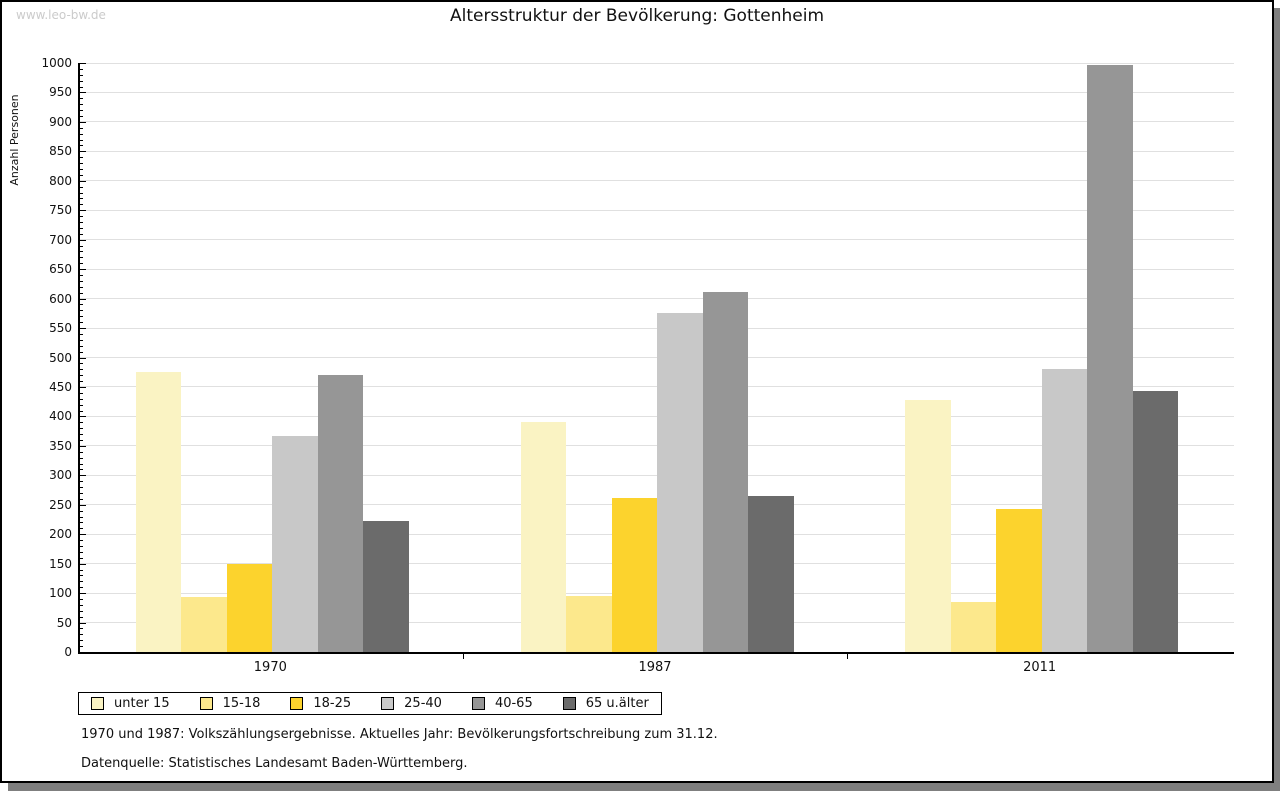  I want to click on legend-label: 25-40, so click(423, 703).